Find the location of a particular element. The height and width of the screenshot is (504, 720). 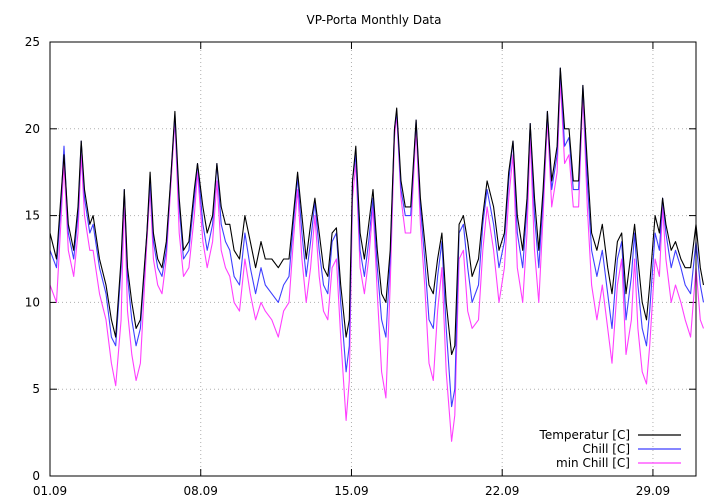

x-tick-label: 08.09 is located at coordinates (201, 491).